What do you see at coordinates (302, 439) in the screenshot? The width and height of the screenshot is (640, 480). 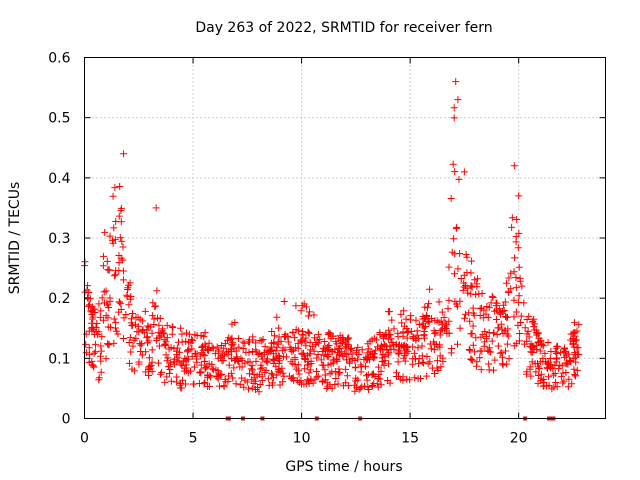 I see `x-tick-label: 10` at bounding box center [302, 439].